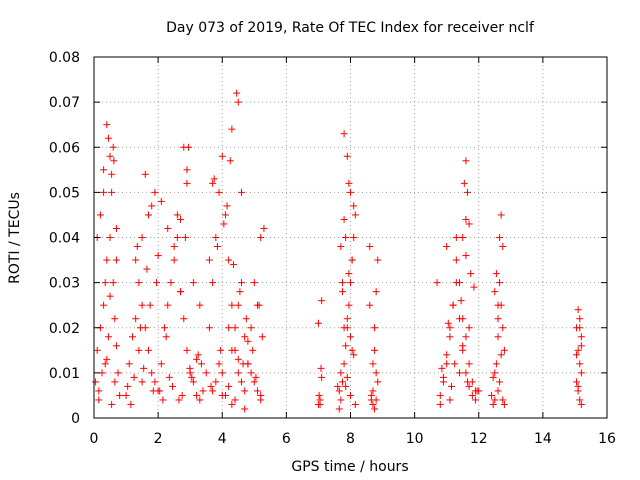 This screenshot has height=480, width=640. What do you see at coordinates (158, 439) in the screenshot?
I see `x-tick-label: 2` at bounding box center [158, 439].